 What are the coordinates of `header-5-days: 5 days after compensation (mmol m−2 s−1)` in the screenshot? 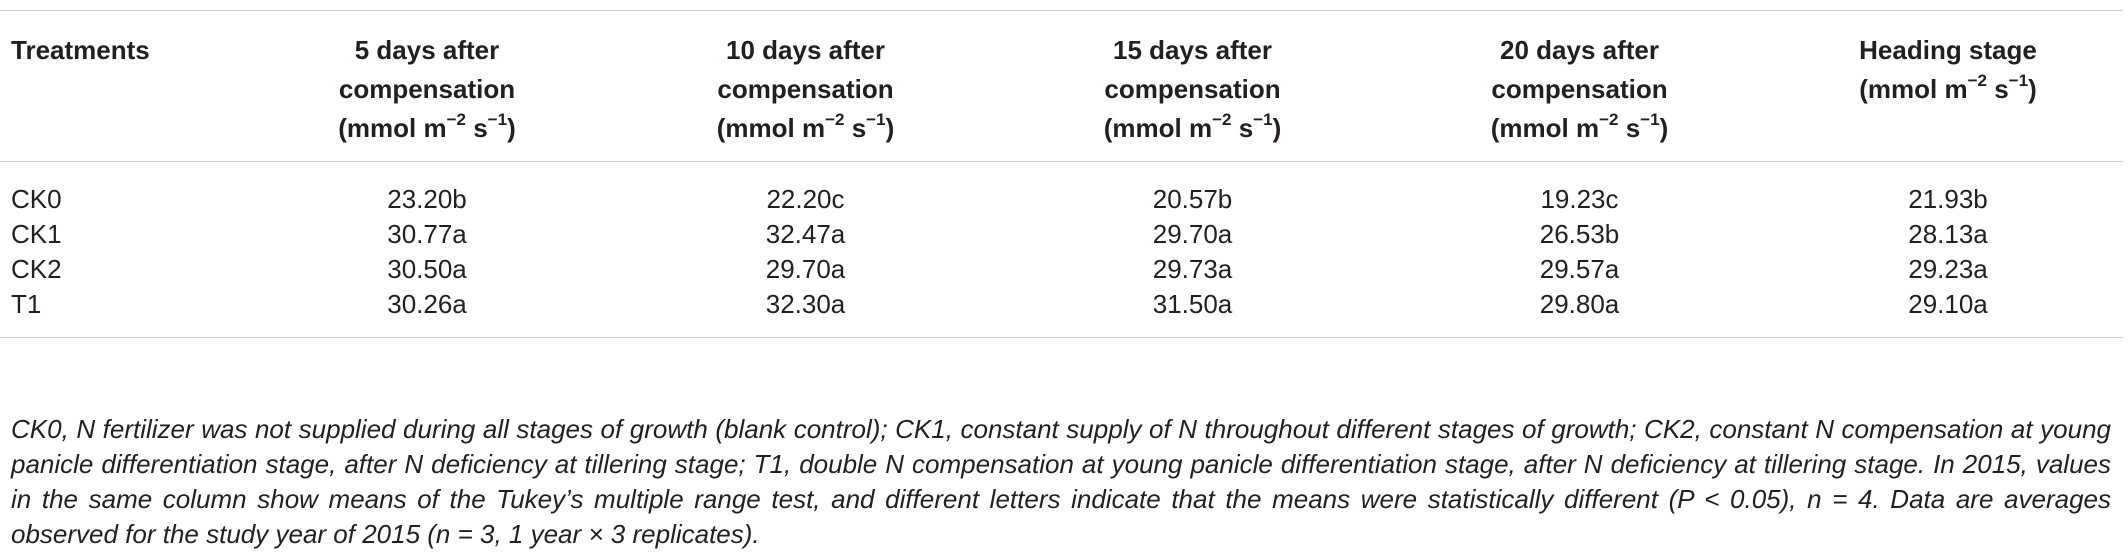 It's located at (427, 86).